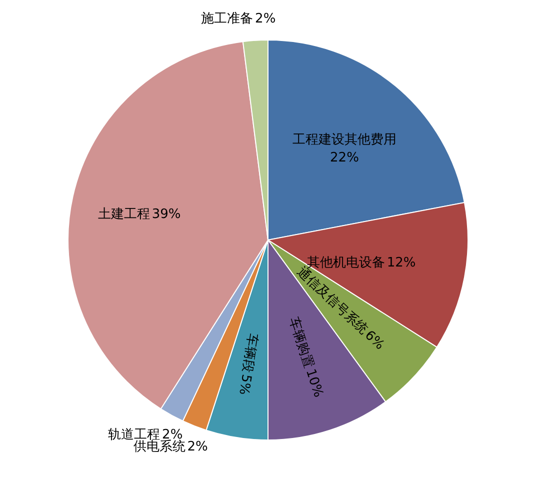 The image size is (550, 500). Describe the element at coordinates (401, 262) in the screenshot. I see `data-label: 12%` at that location.